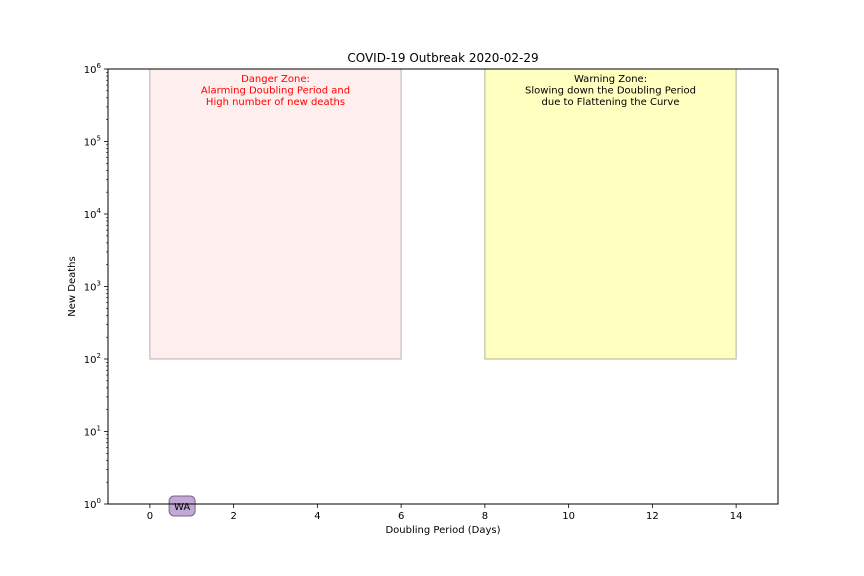 The image size is (864, 576). I want to click on x-tick-label: 12, so click(652, 516).